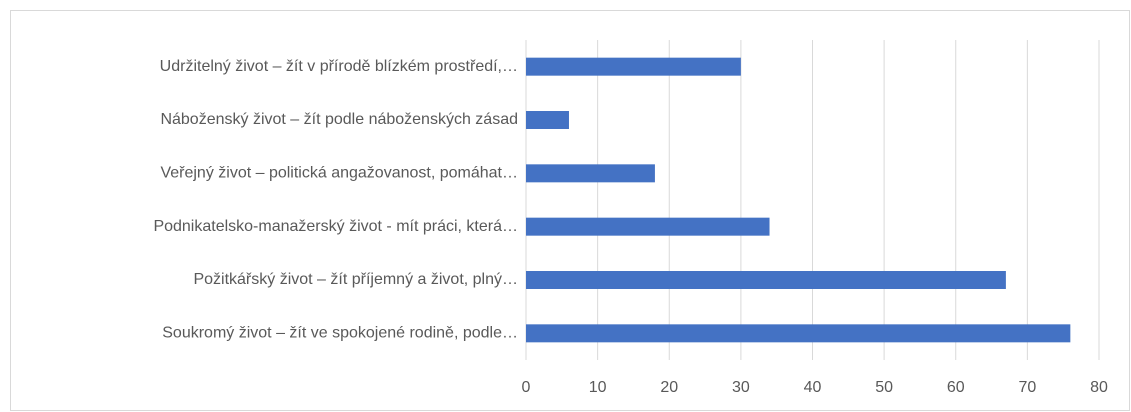 This screenshot has height=412, width=1131. I want to click on x-tick-label: 50, so click(884, 387).